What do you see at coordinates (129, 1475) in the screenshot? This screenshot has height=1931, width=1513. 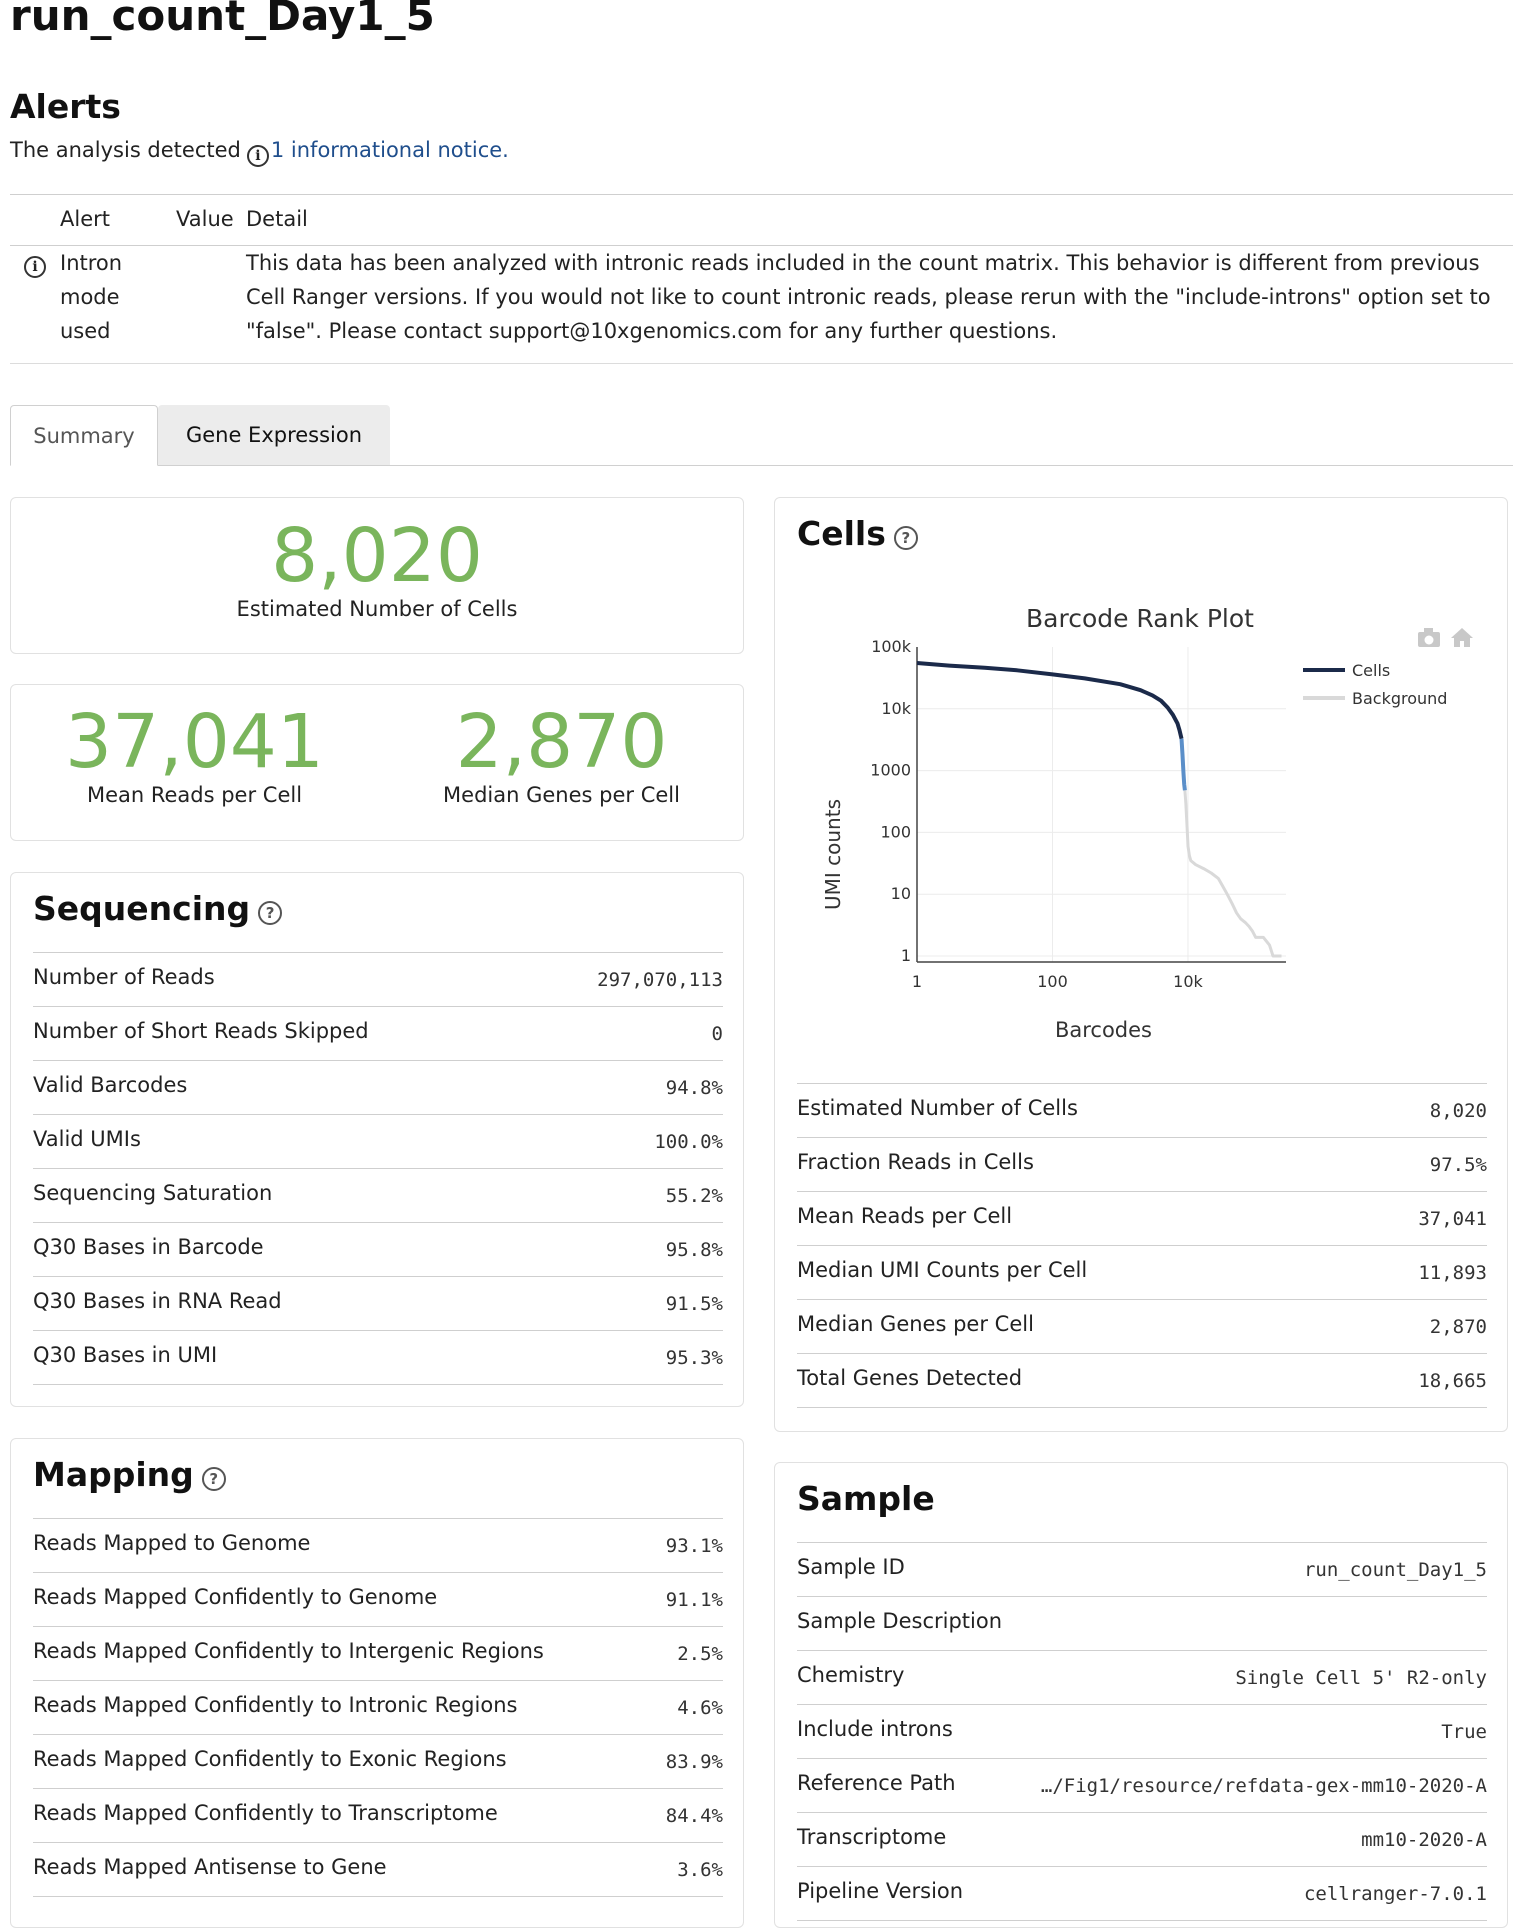 I see `mapping-title: Mapping?` at bounding box center [129, 1475].